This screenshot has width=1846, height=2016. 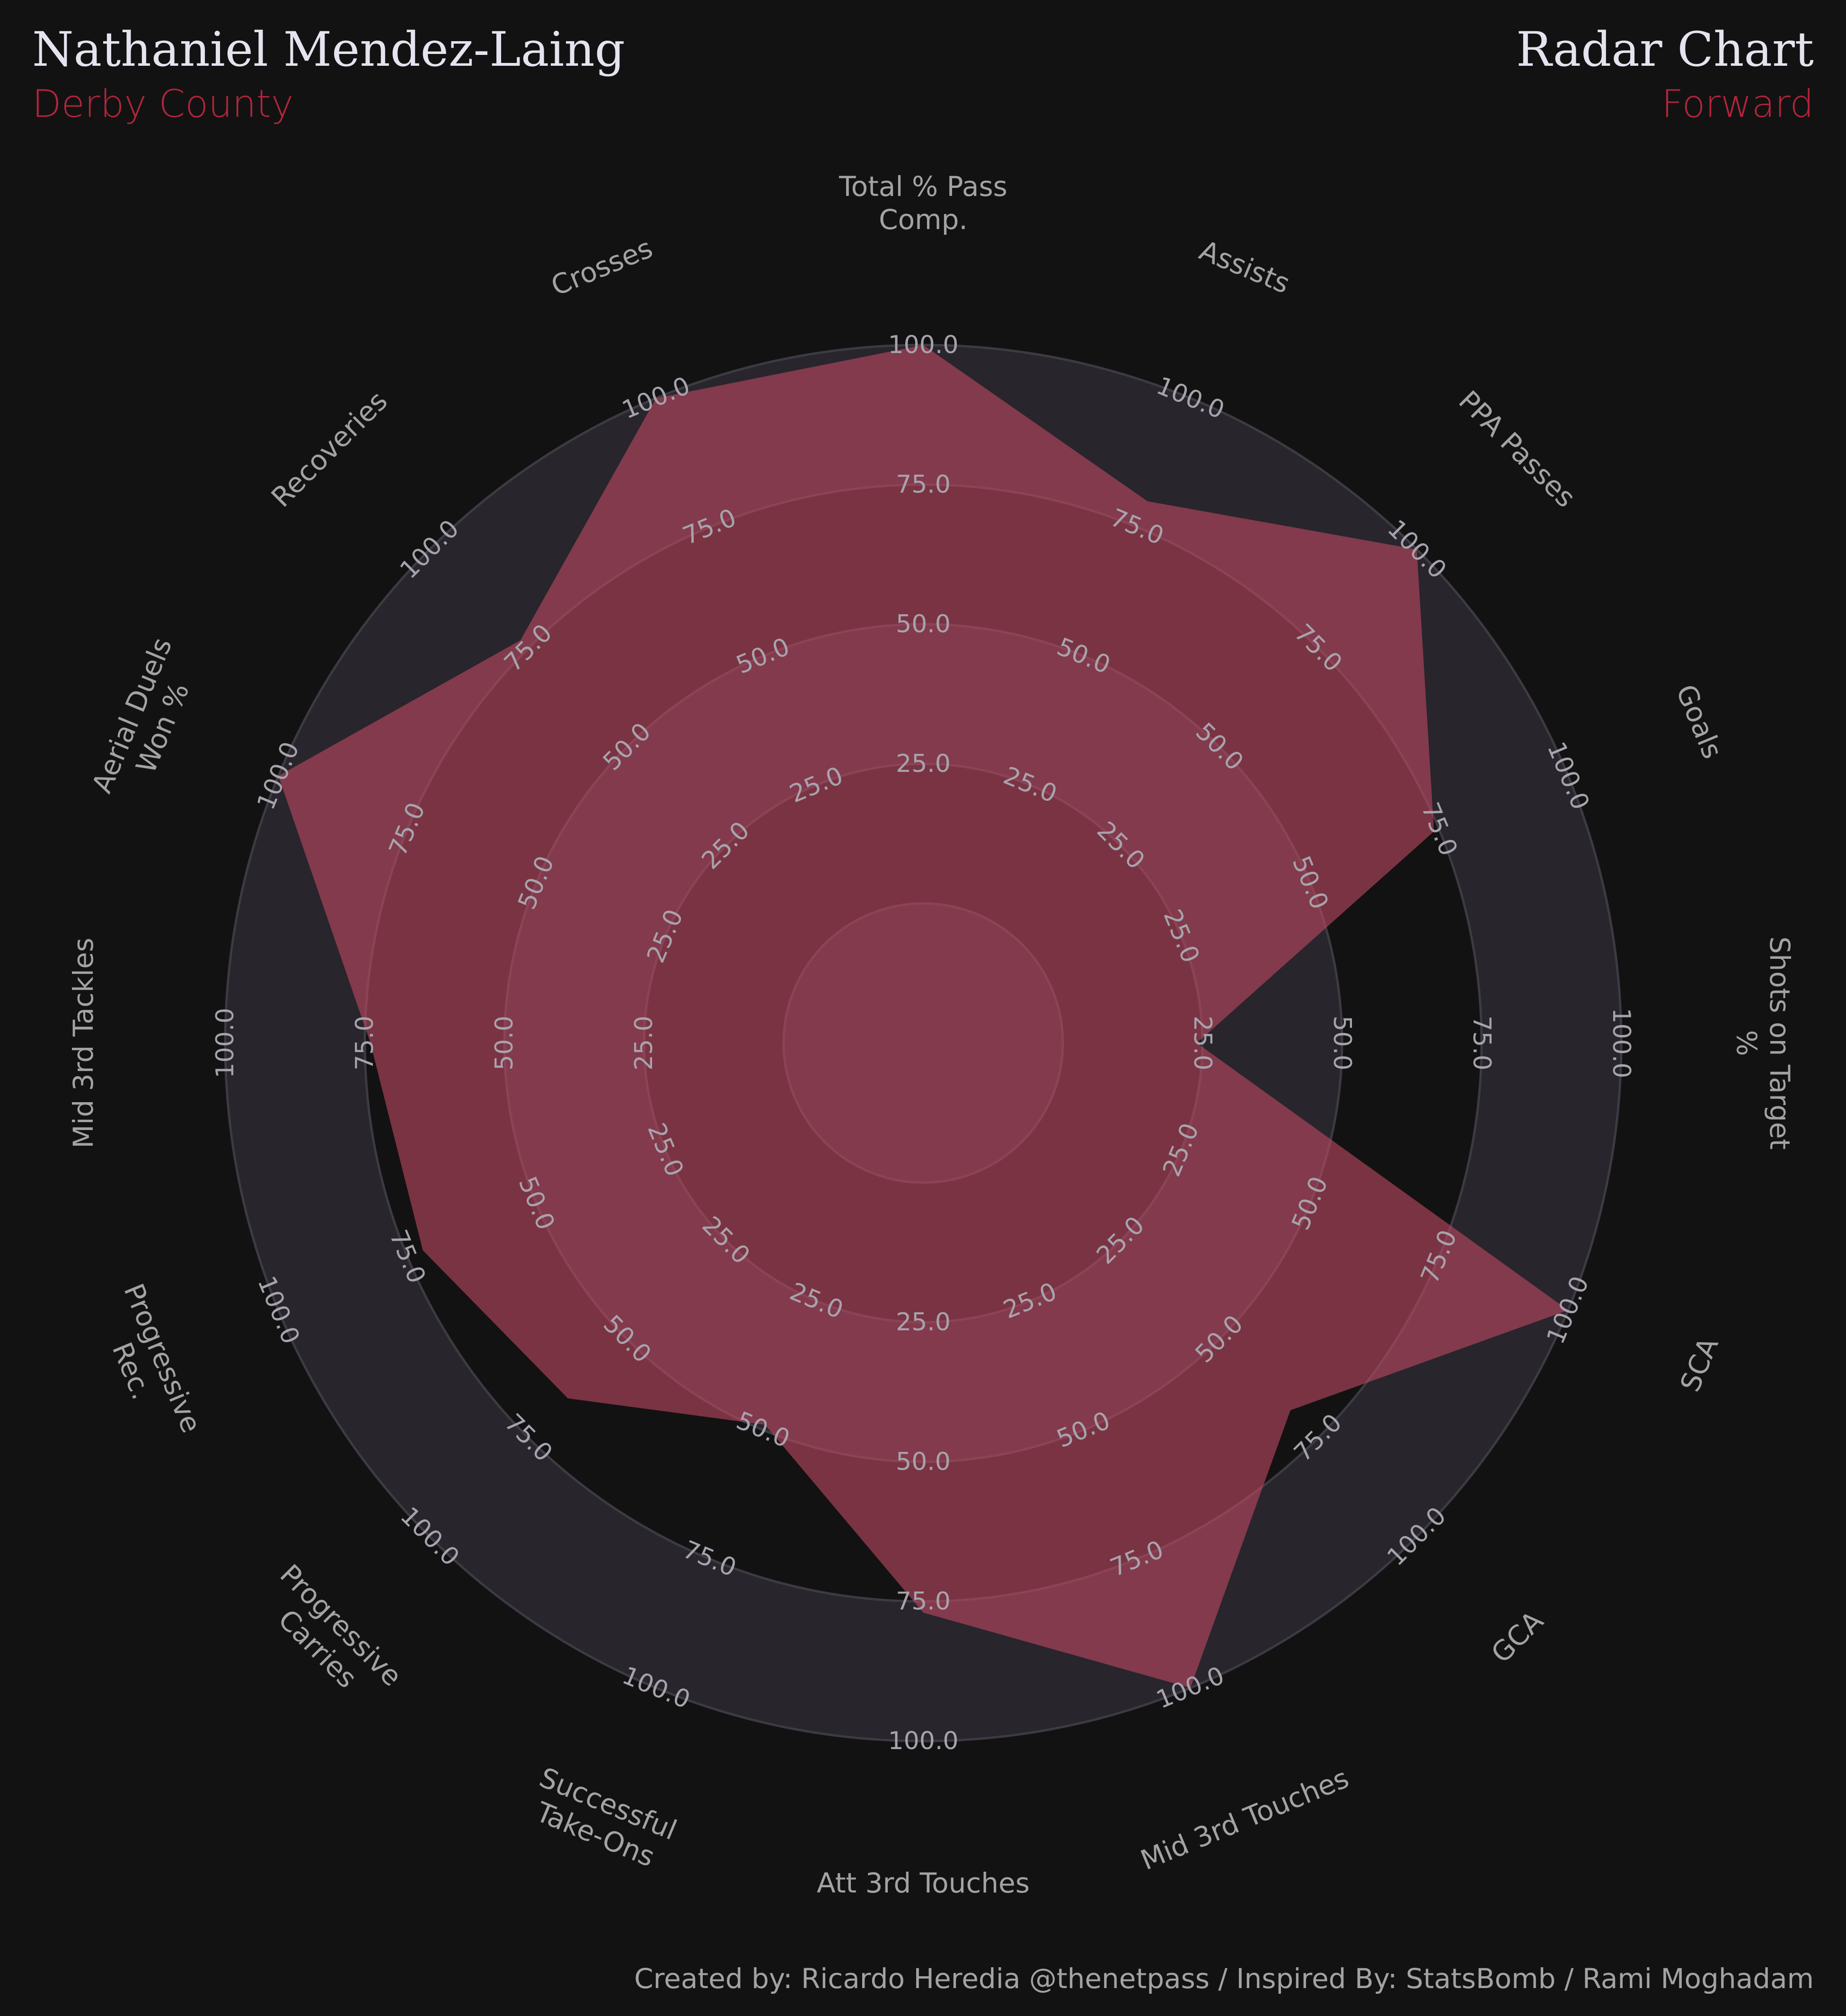 I want to click on team-name: Derby County, so click(x=163, y=104).